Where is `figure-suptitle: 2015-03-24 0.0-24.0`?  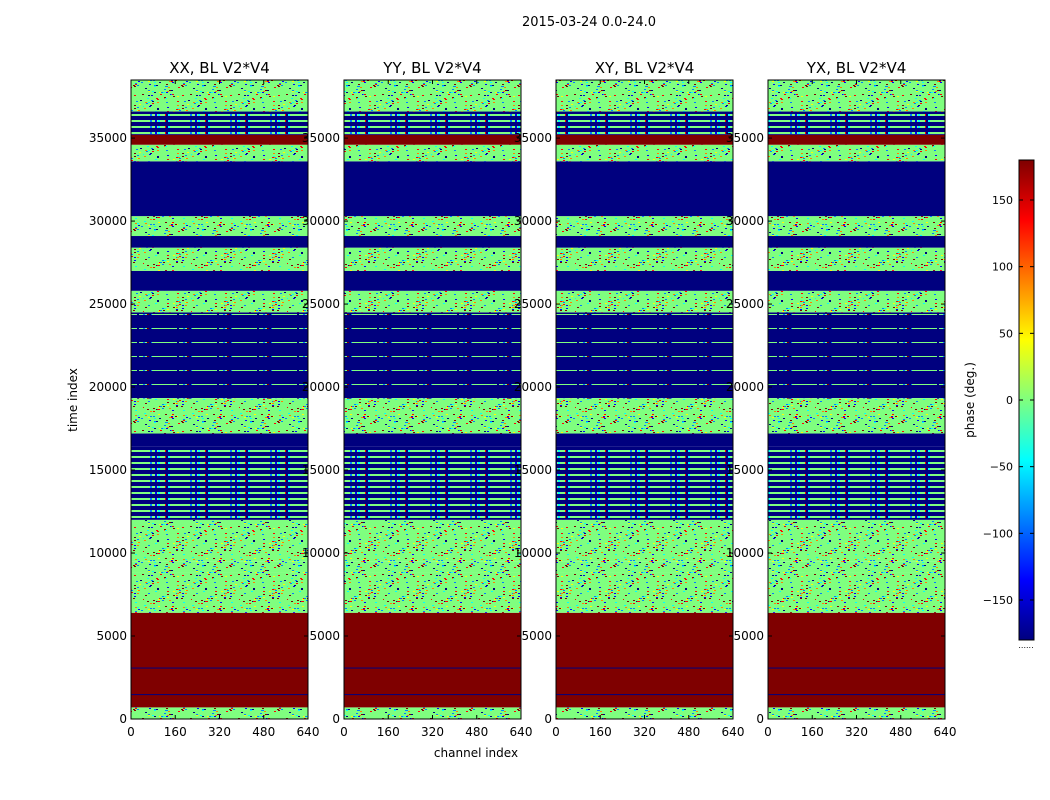
figure-suptitle: 2015-03-24 0.0-24.0 is located at coordinates (589, 22).